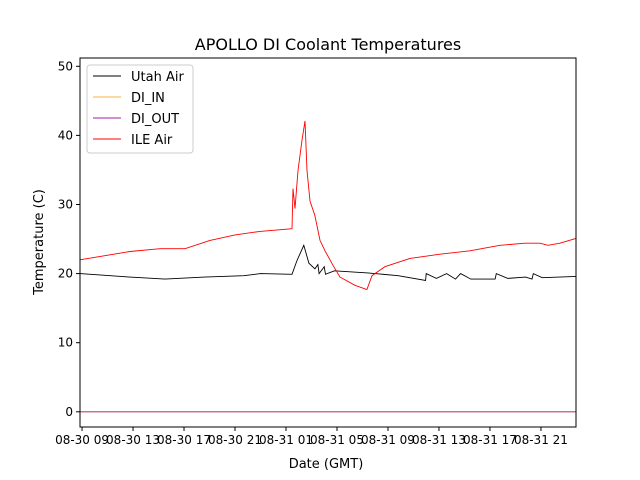 The width and height of the screenshot is (640, 480). I want to click on legend-label: ILE Air, so click(152, 140).